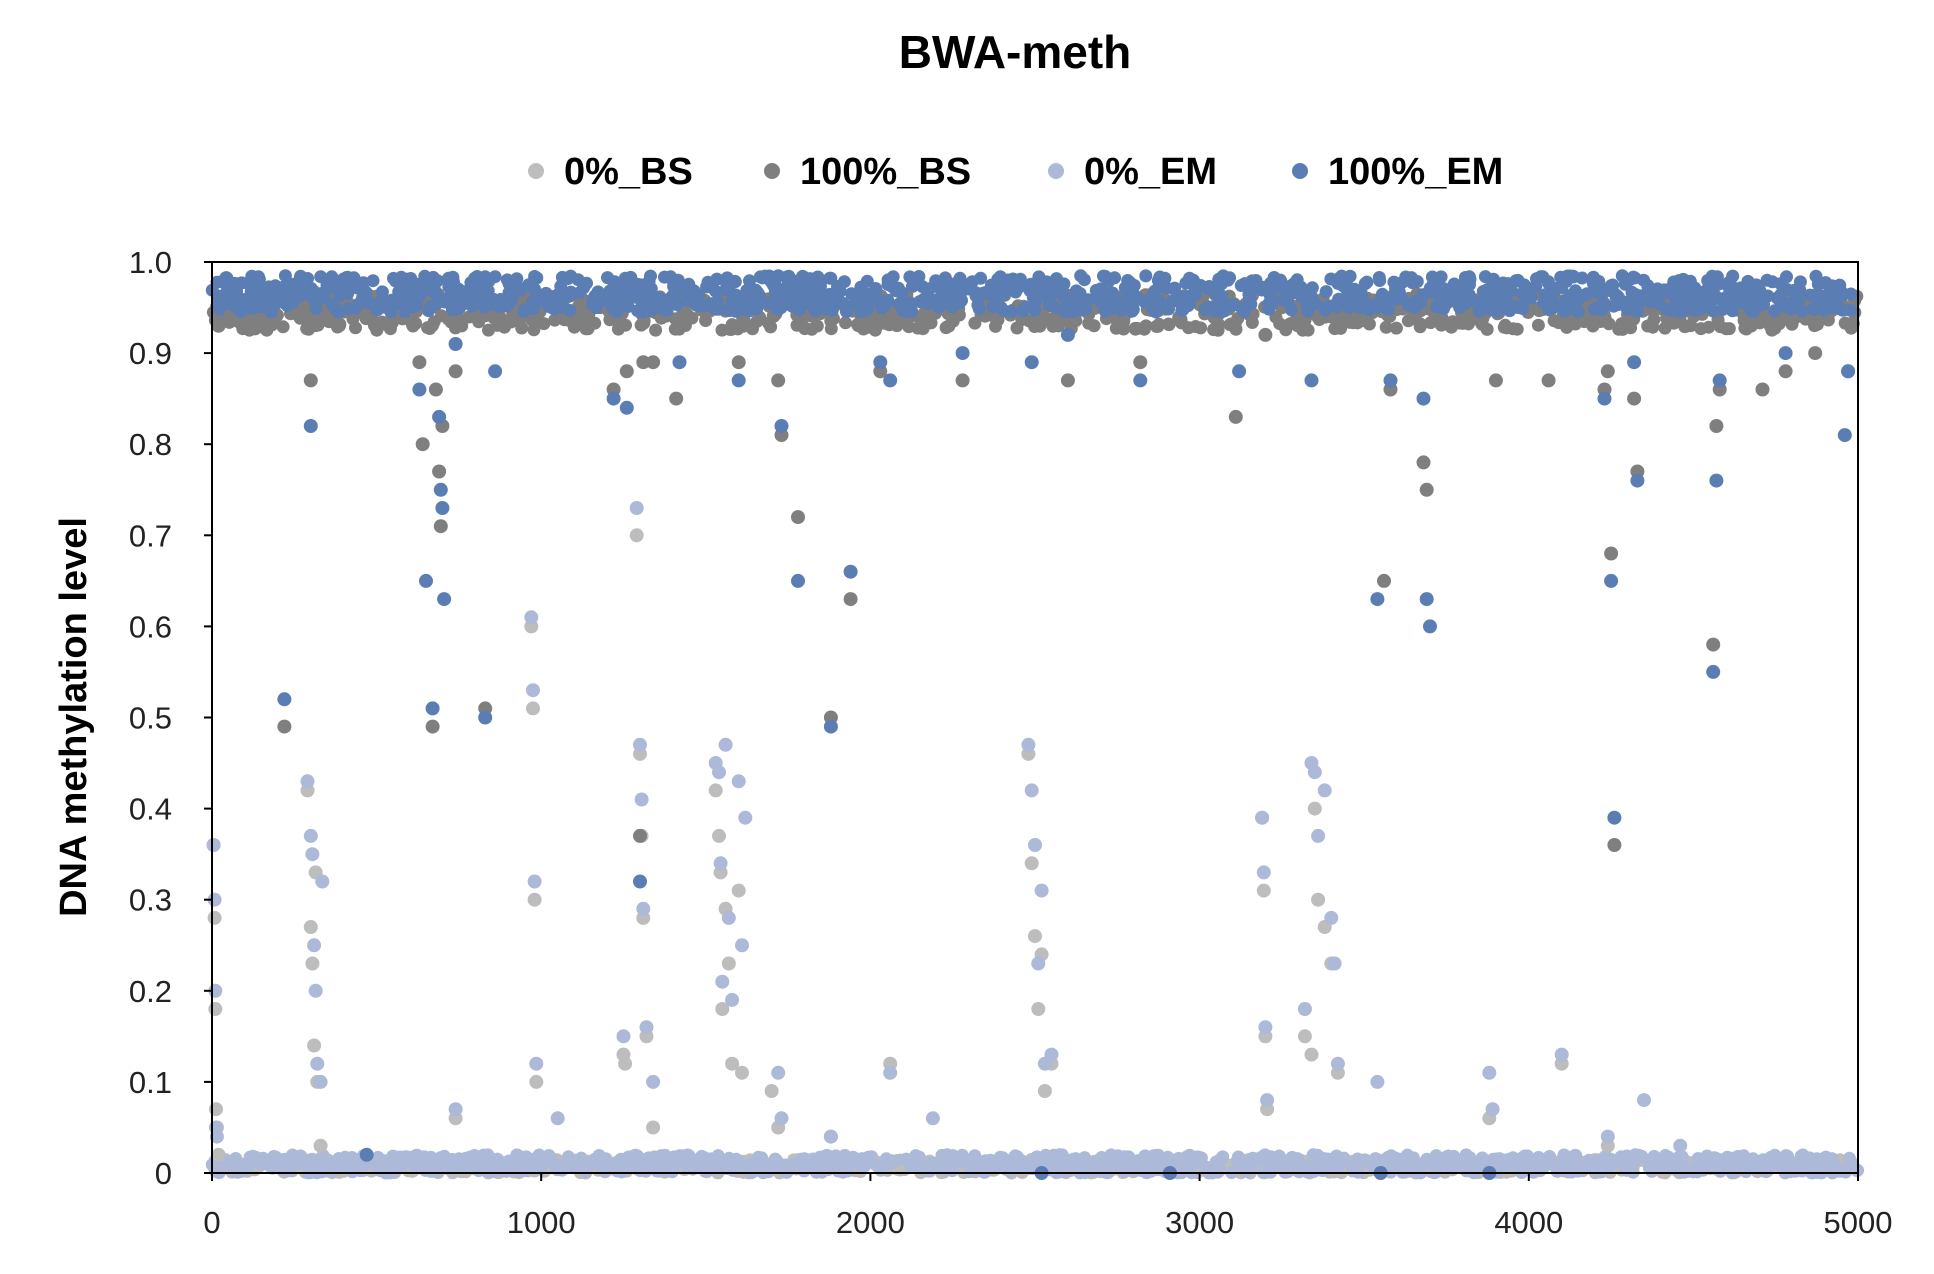 The width and height of the screenshot is (1934, 1274). What do you see at coordinates (1047, 1206) in the screenshot?
I see `x-axis: 0 1000 2000 3000 4000 5000` at bounding box center [1047, 1206].